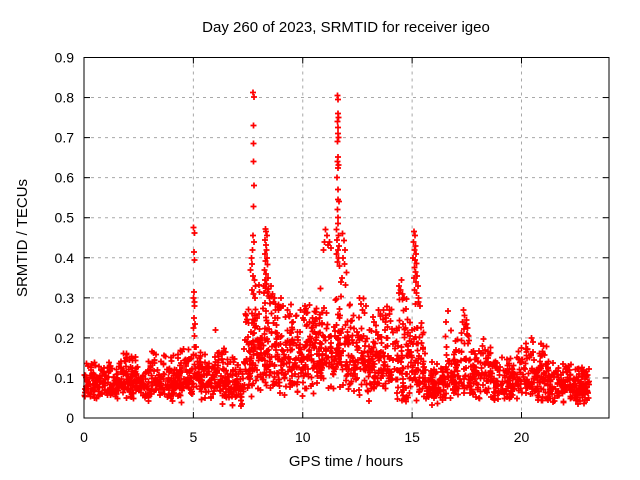 The width and height of the screenshot is (640, 480). What do you see at coordinates (65, 378) in the screenshot?
I see `y-tick-label-0.1: 0.1` at bounding box center [65, 378].